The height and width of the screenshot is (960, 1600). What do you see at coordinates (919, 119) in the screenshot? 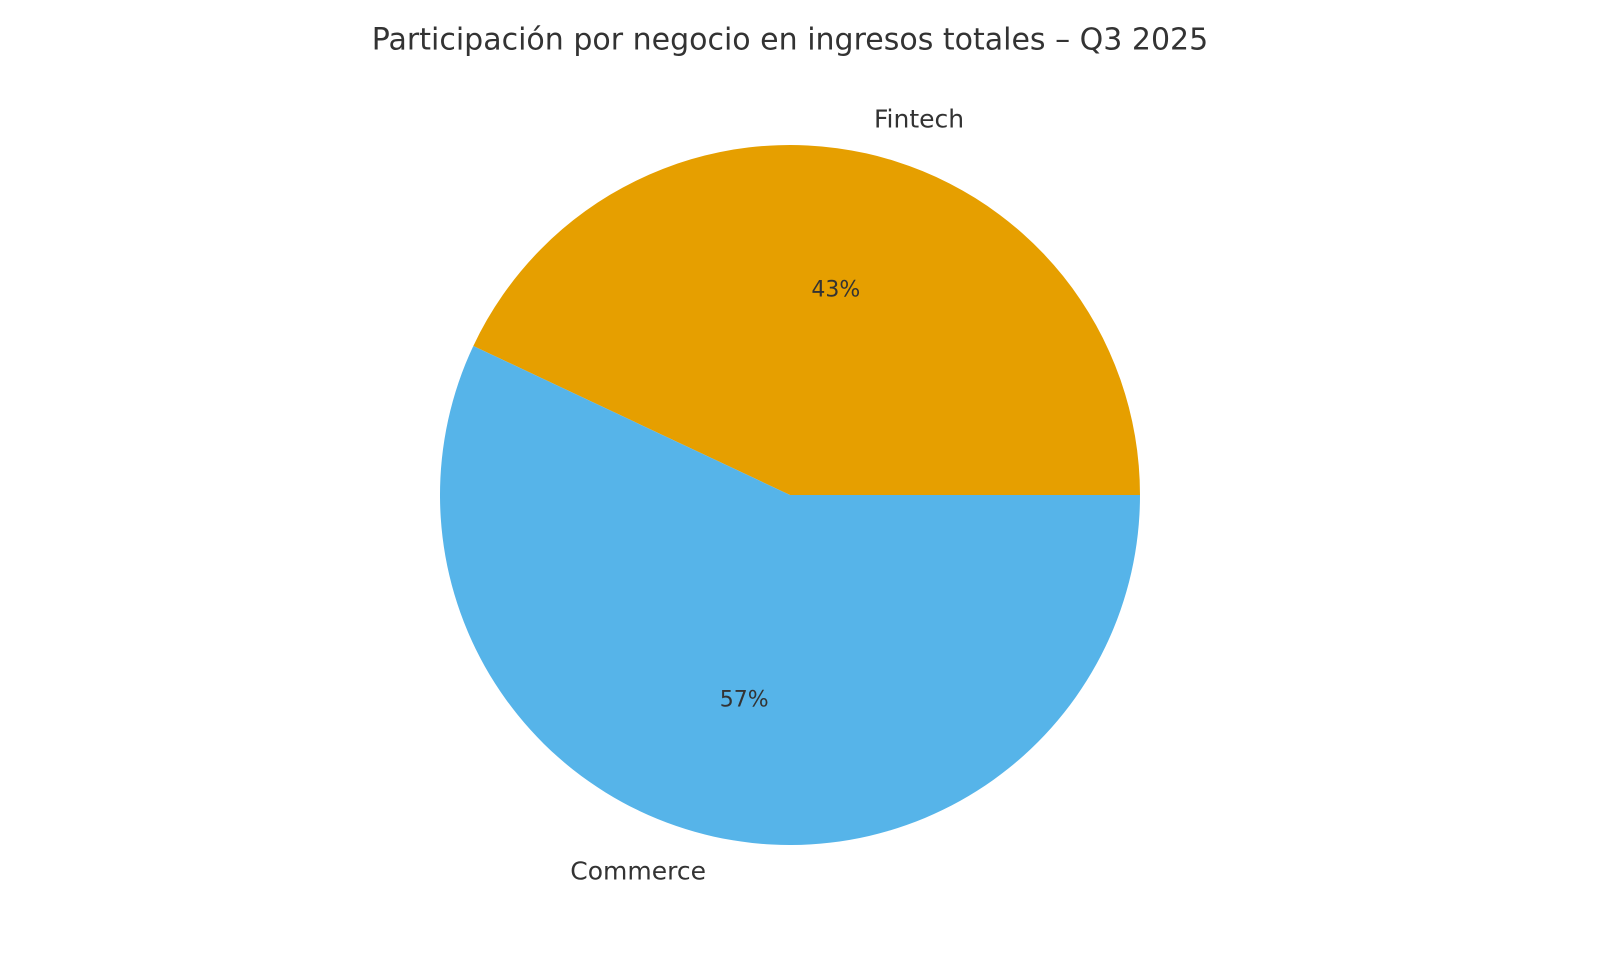
I see `slice-label-fintech: Fintech` at bounding box center [919, 119].